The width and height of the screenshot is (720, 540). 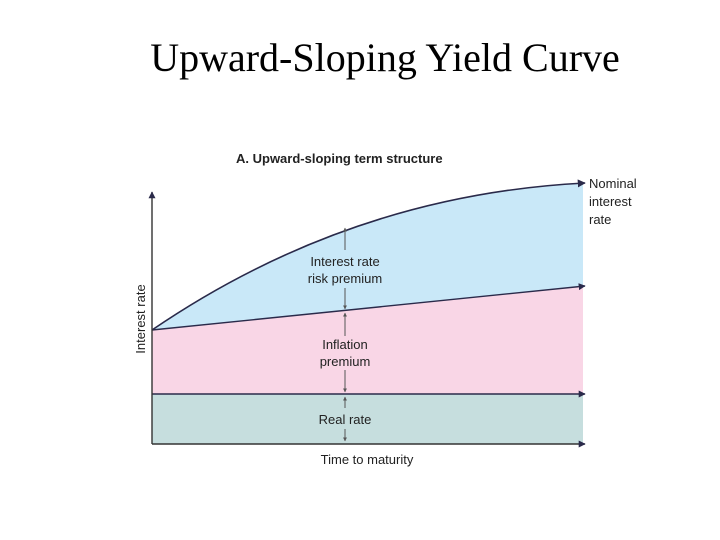 I want to click on inflation-premium-band, so click(x=367, y=340).